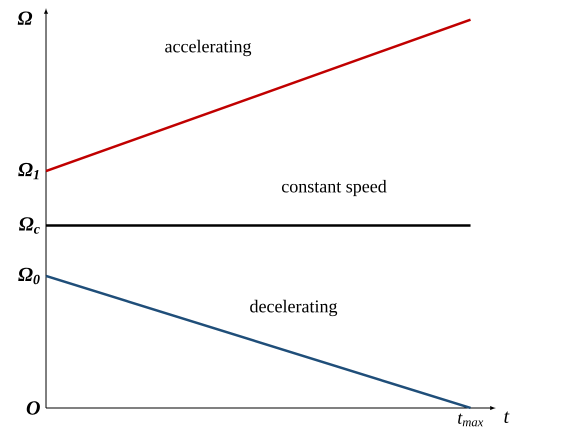 Image resolution: width=562 pixels, height=441 pixels. What do you see at coordinates (471, 420) in the screenshot?
I see `text: t$_{max}$` at bounding box center [471, 420].